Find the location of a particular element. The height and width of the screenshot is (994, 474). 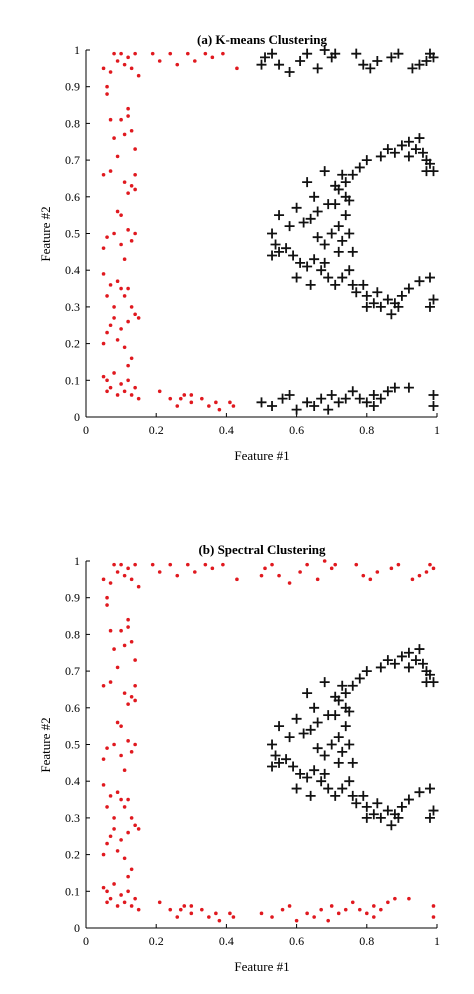

y-tick-label: 0.2 is located at coordinates (72, 344).